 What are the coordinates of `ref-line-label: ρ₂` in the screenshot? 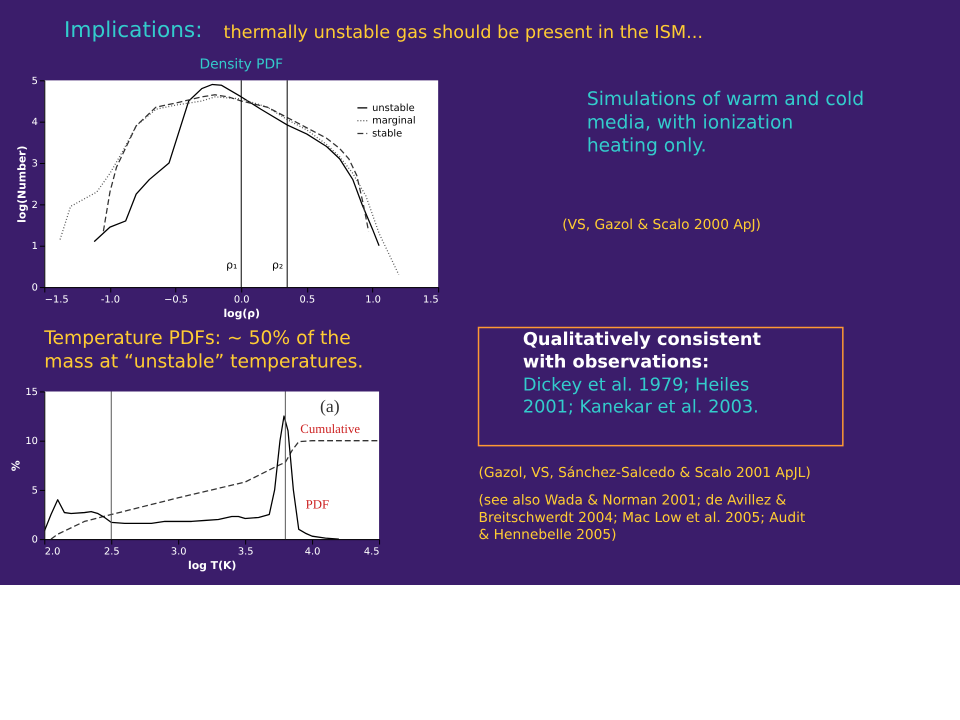 It's located at (278, 265).